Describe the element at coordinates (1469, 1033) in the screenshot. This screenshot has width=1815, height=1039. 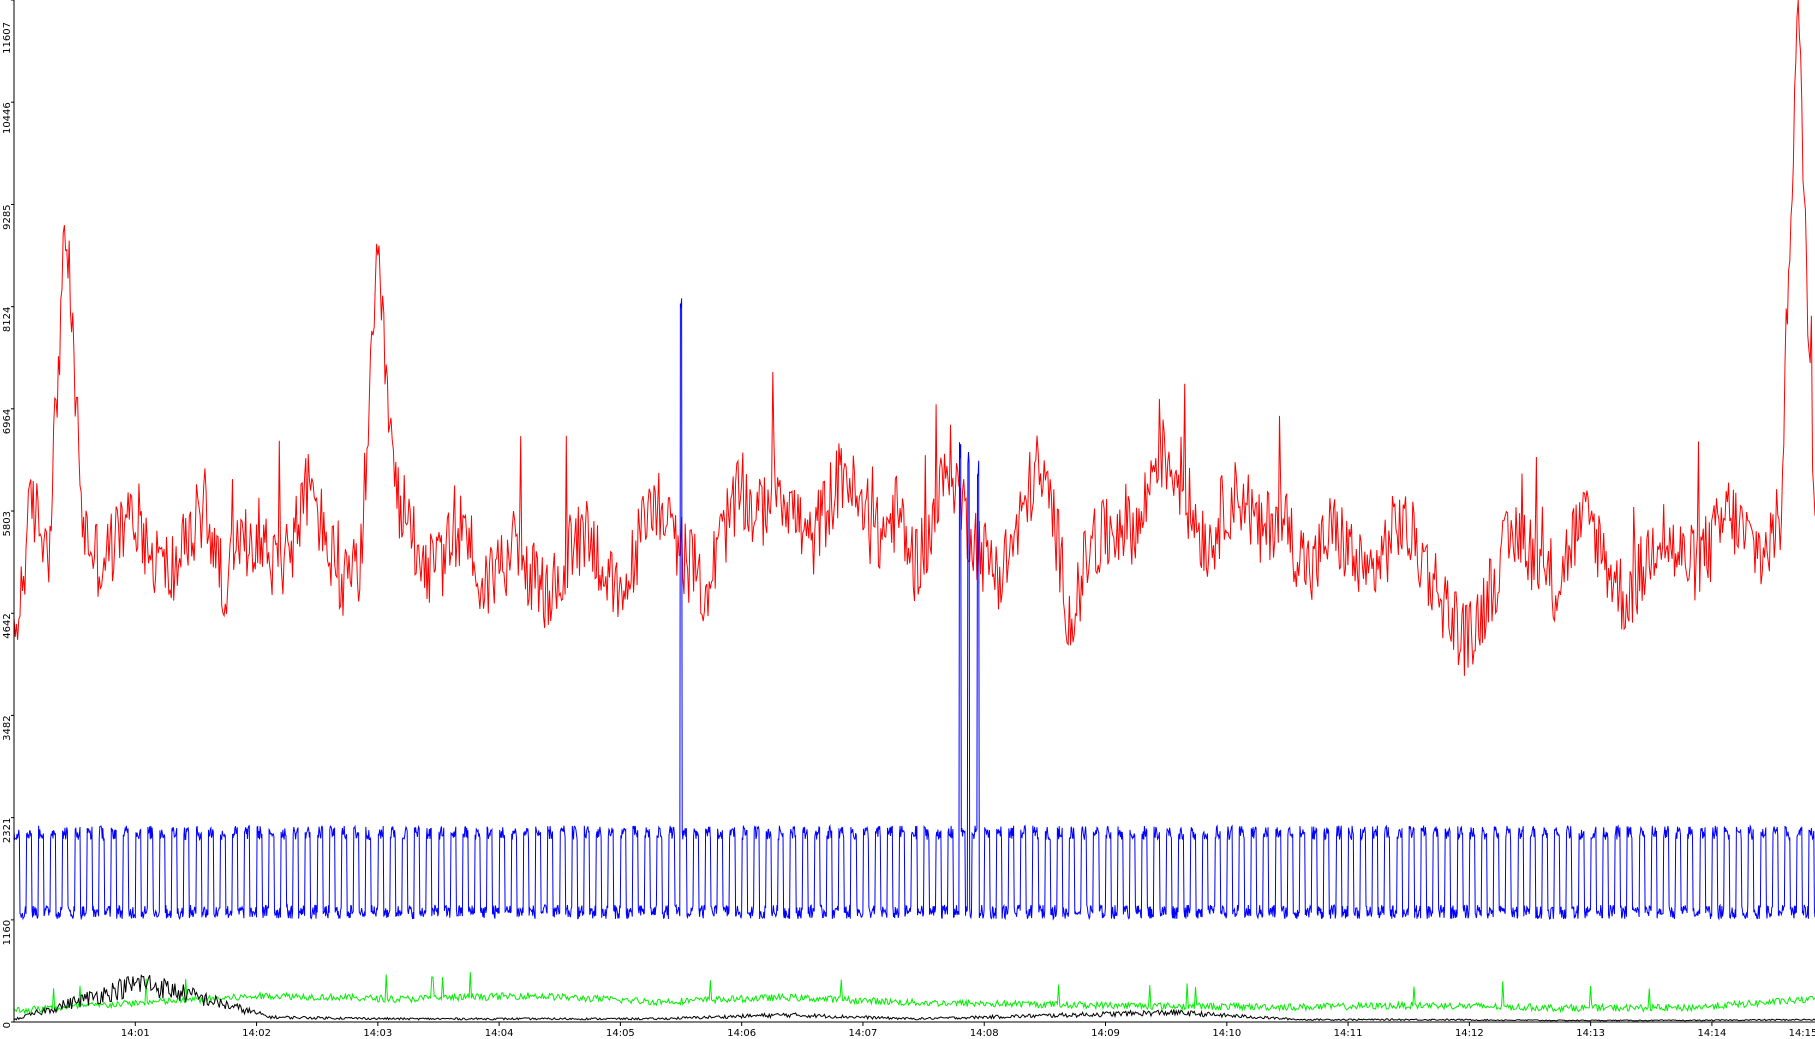
I see `x-tick-label: 14:12` at that location.